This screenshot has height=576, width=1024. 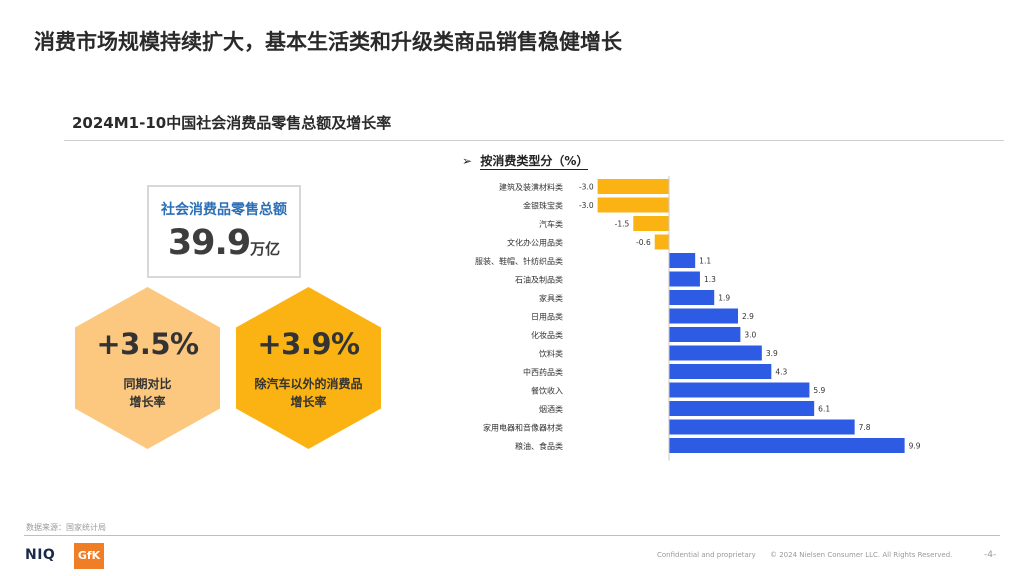 I want to click on hexagon-value: +3.5%, so click(x=147, y=344).